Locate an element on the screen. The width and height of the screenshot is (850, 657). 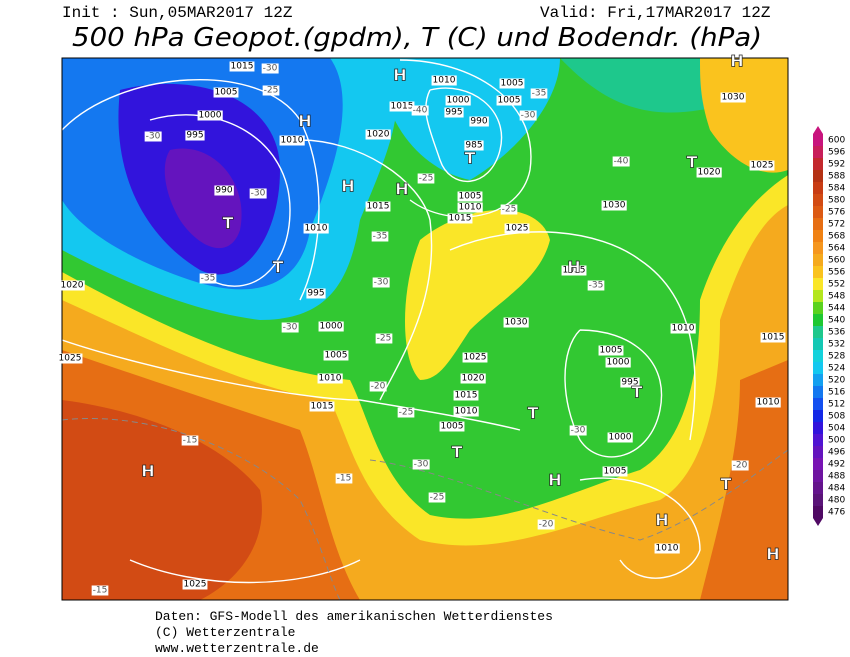
pressure-label-group: 1025 is located at coordinates (70, 358).